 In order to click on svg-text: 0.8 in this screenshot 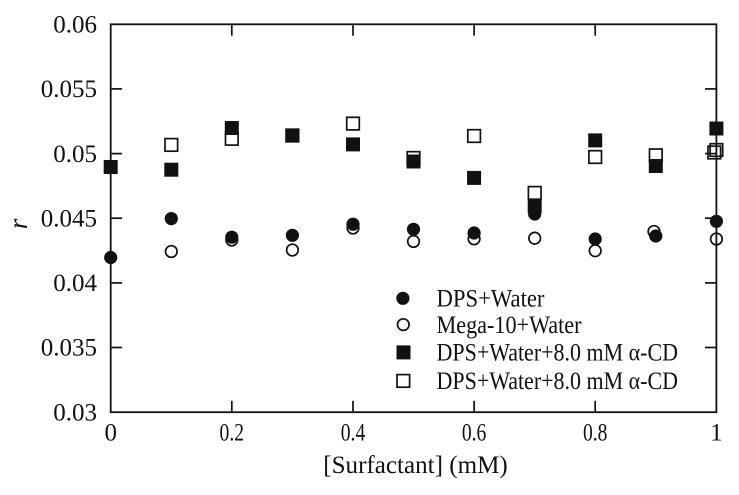, I will do `click(595, 432)`.